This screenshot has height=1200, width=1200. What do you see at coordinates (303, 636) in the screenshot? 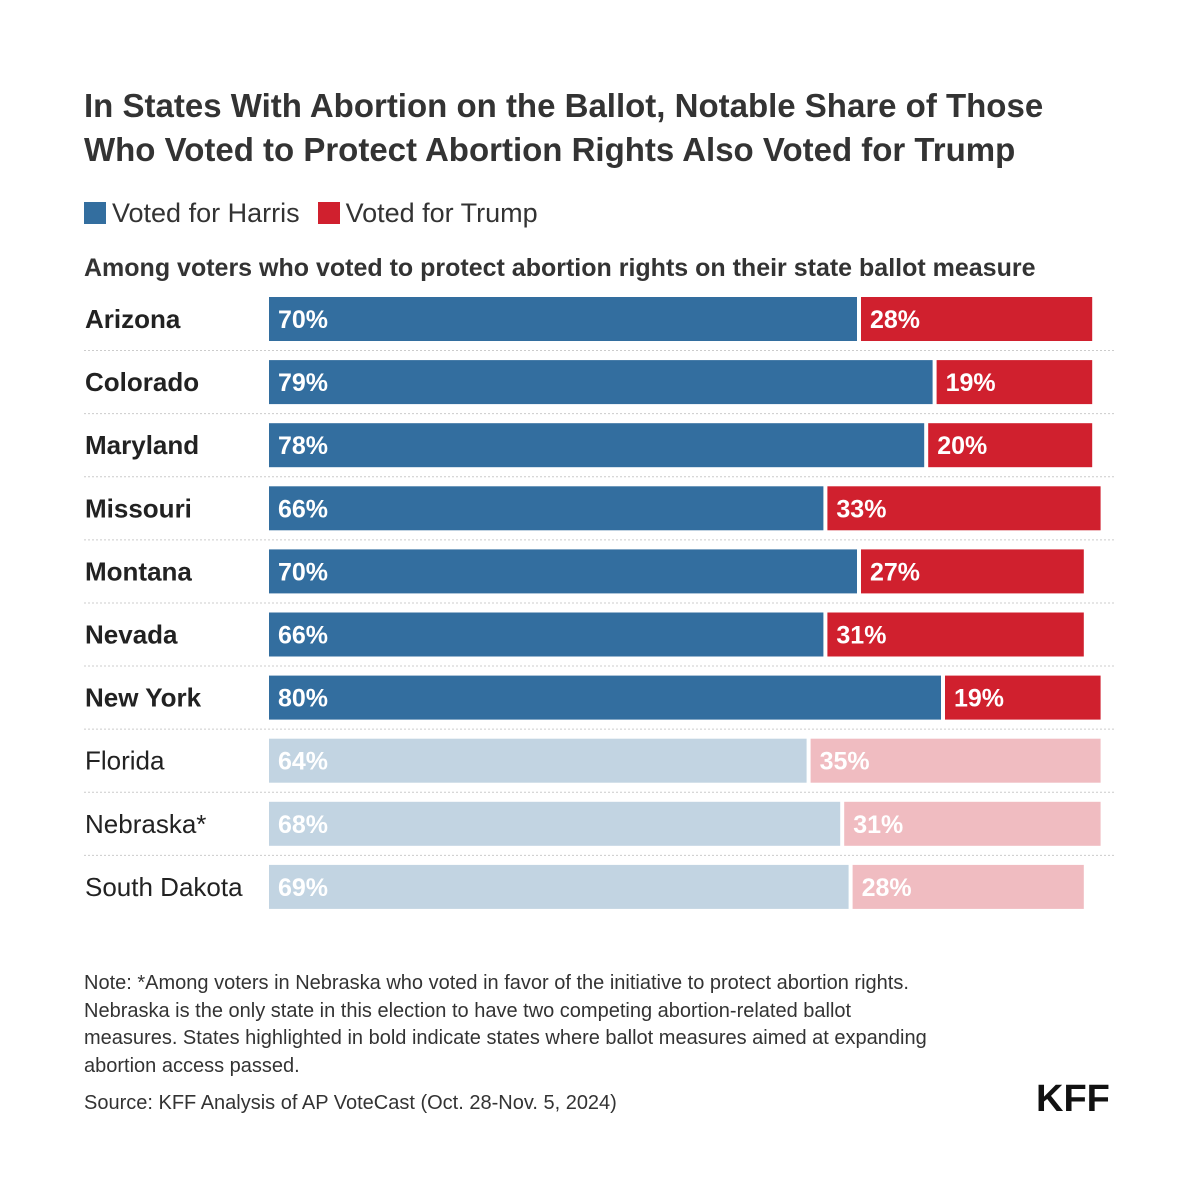
I see `data-label-nevada-voted-for-harris: 66%` at bounding box center [303, 636].